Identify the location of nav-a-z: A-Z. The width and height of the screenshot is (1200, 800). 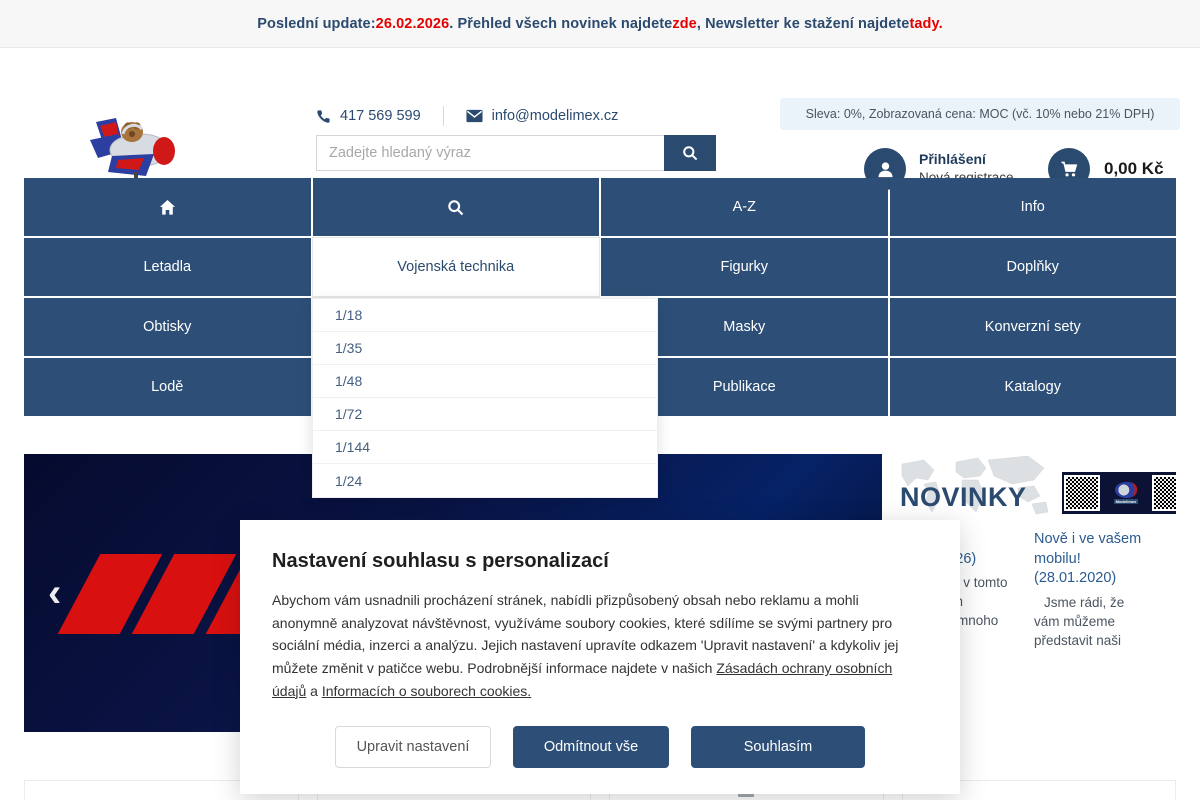
(744, 207).